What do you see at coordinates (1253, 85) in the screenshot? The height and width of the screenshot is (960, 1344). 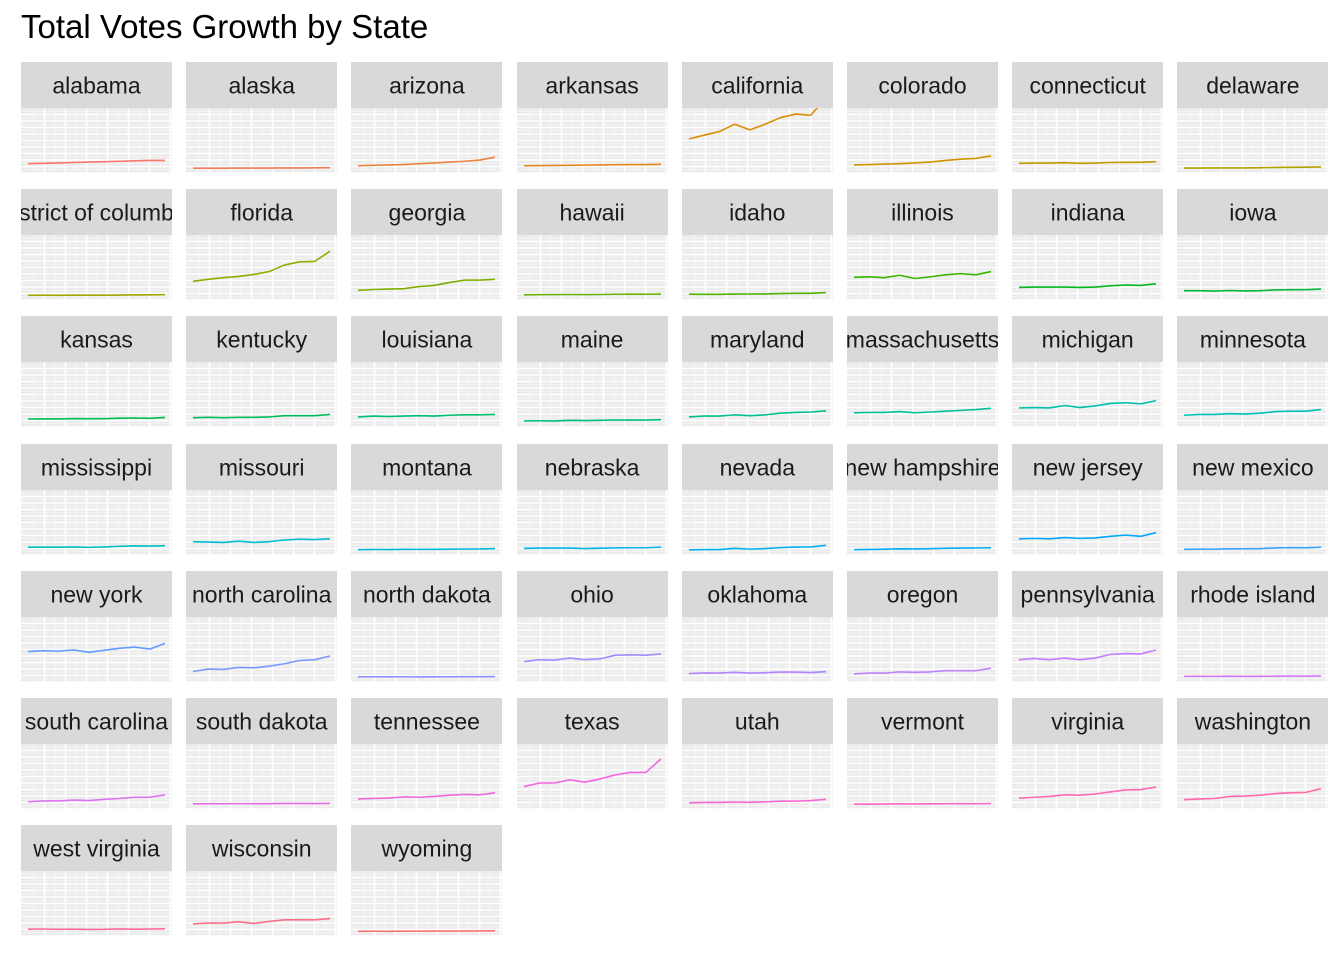 I see `facet-strip-label: delaware` at bounding box center [1253, 85].